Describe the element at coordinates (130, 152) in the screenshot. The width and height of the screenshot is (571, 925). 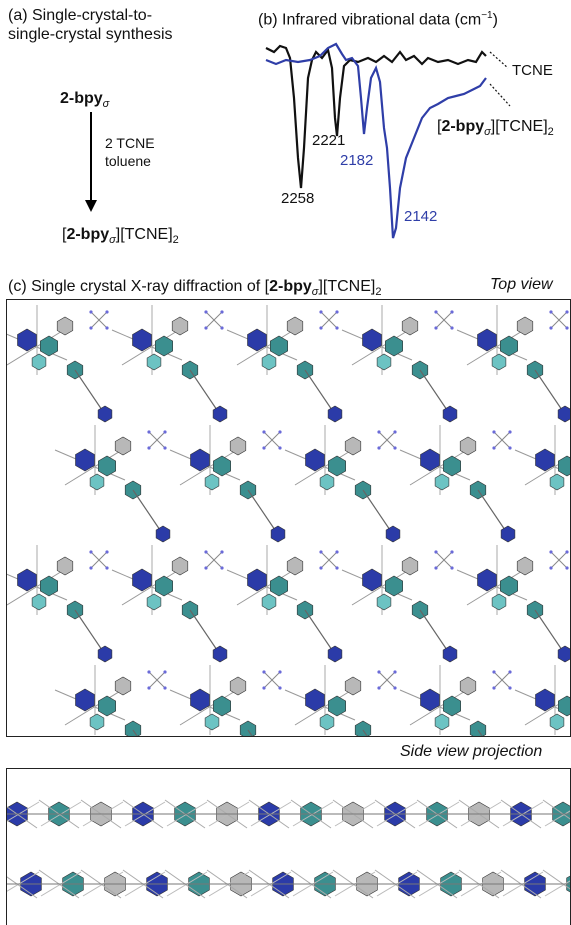
I see `reaction-conditions: 2 TCNE toluene` at that location.